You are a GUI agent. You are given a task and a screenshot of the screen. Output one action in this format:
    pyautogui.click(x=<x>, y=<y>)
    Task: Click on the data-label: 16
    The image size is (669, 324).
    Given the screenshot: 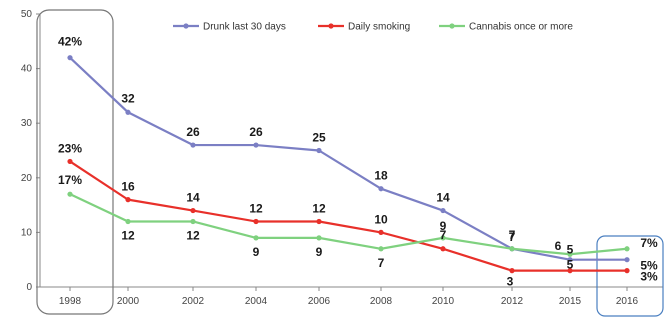 What is the action you would take?
    pyautogui.click(x=128, y=187)
    